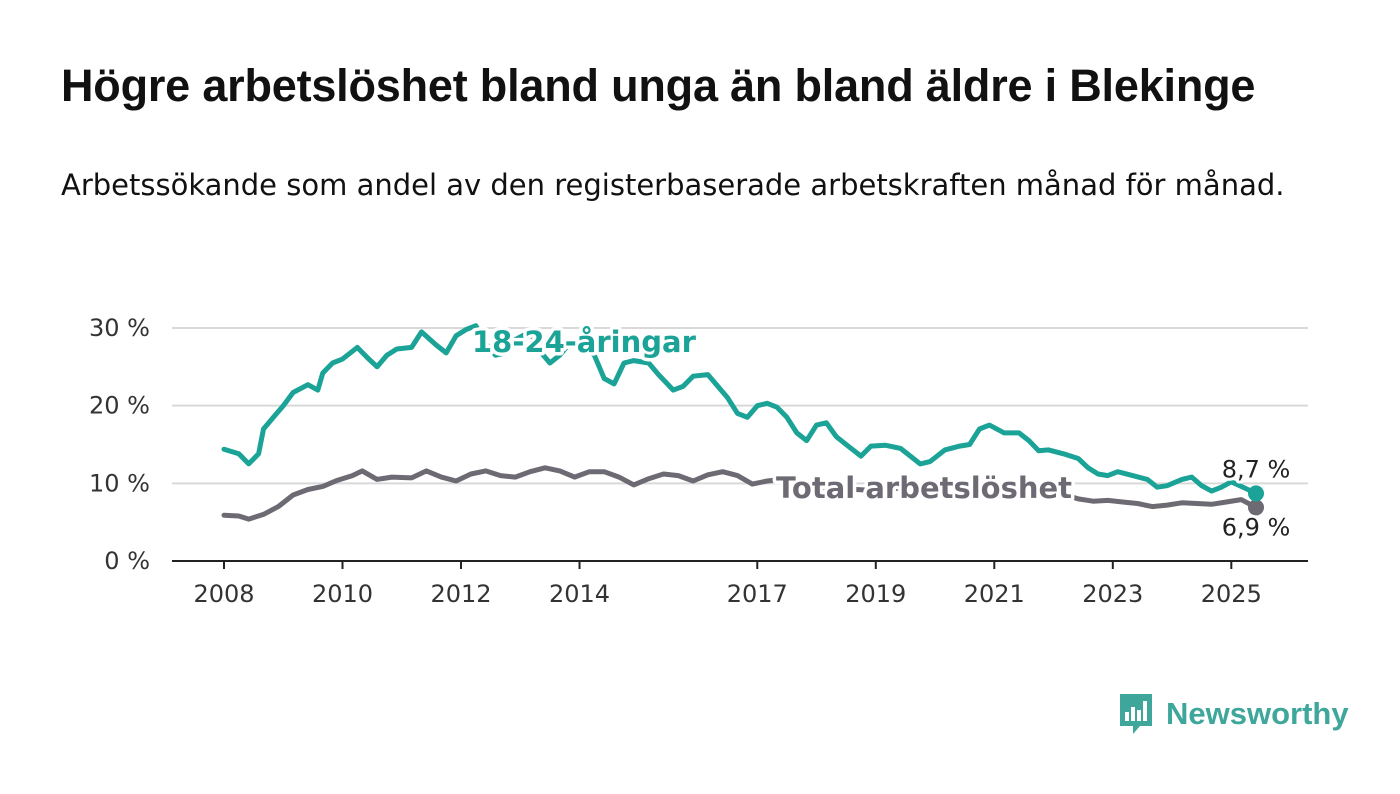 This screenshot has width=1400, height=794. I want to click on series-label-youth: 18-24-åringar, so click(584, 342).